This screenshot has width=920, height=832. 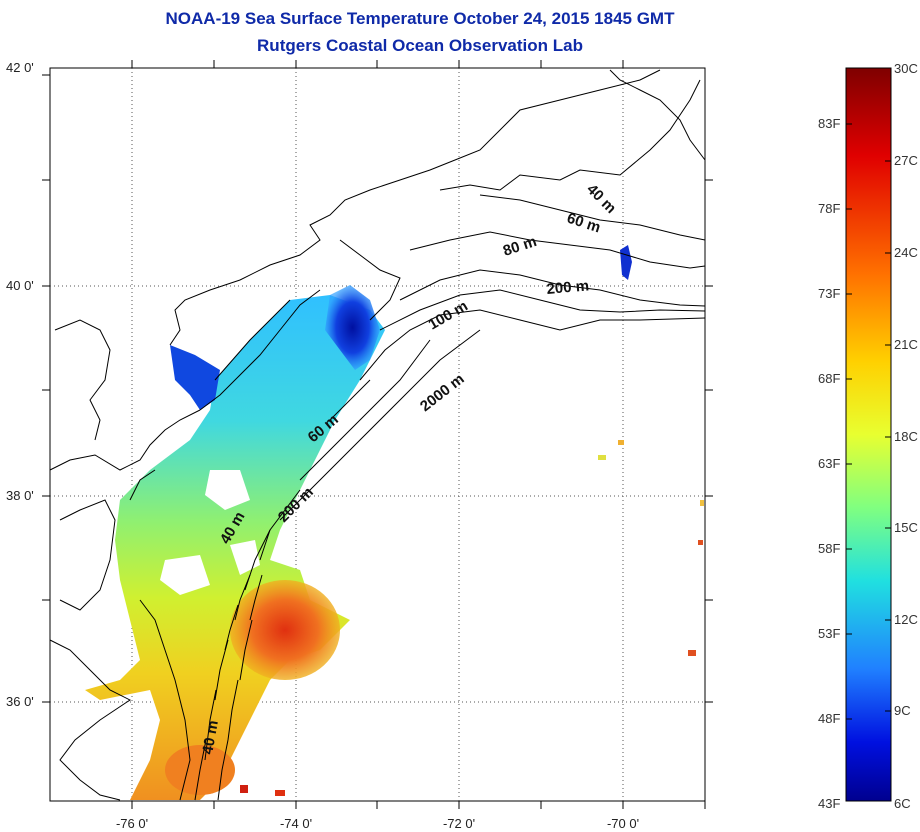 I want to click on cb-c-24: 24C, so click(x=906, y=252).